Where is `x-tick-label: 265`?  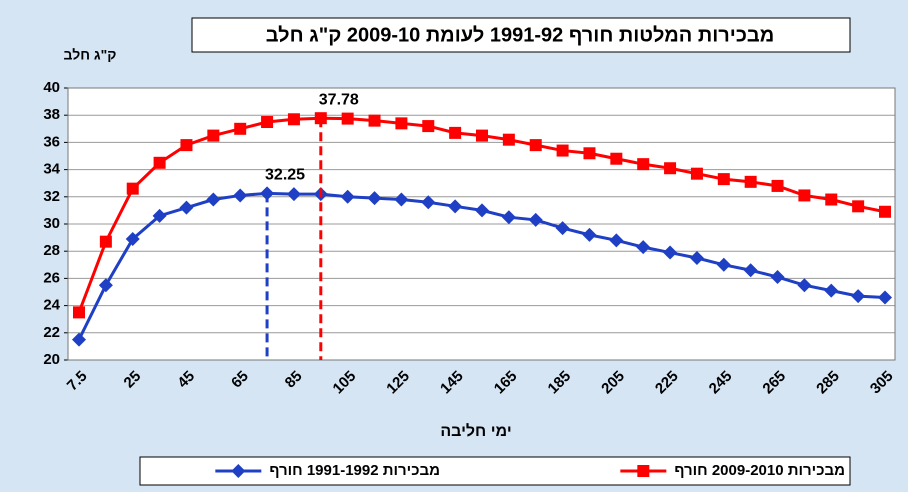 x-tick-label: 265 is located at coordinates (774, 383).